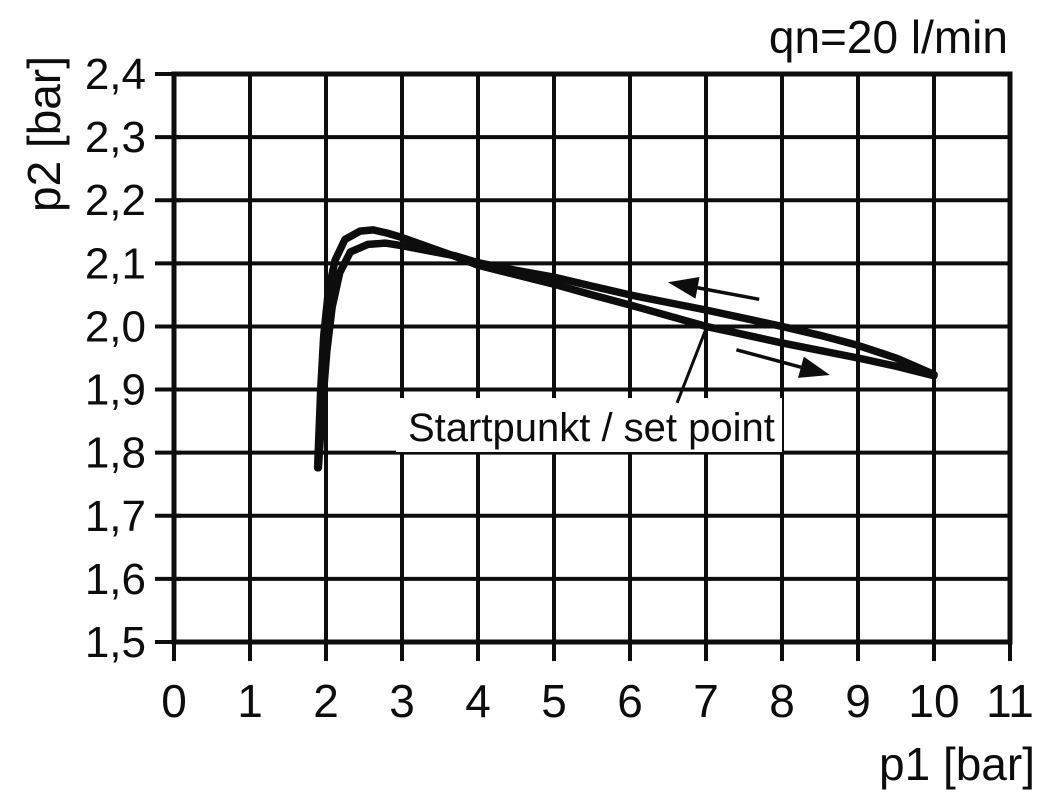 Image resolution: width=1051 pixels, height=803 pixels. I want to click on y-tick-label: 1,7, so click(115, 516).